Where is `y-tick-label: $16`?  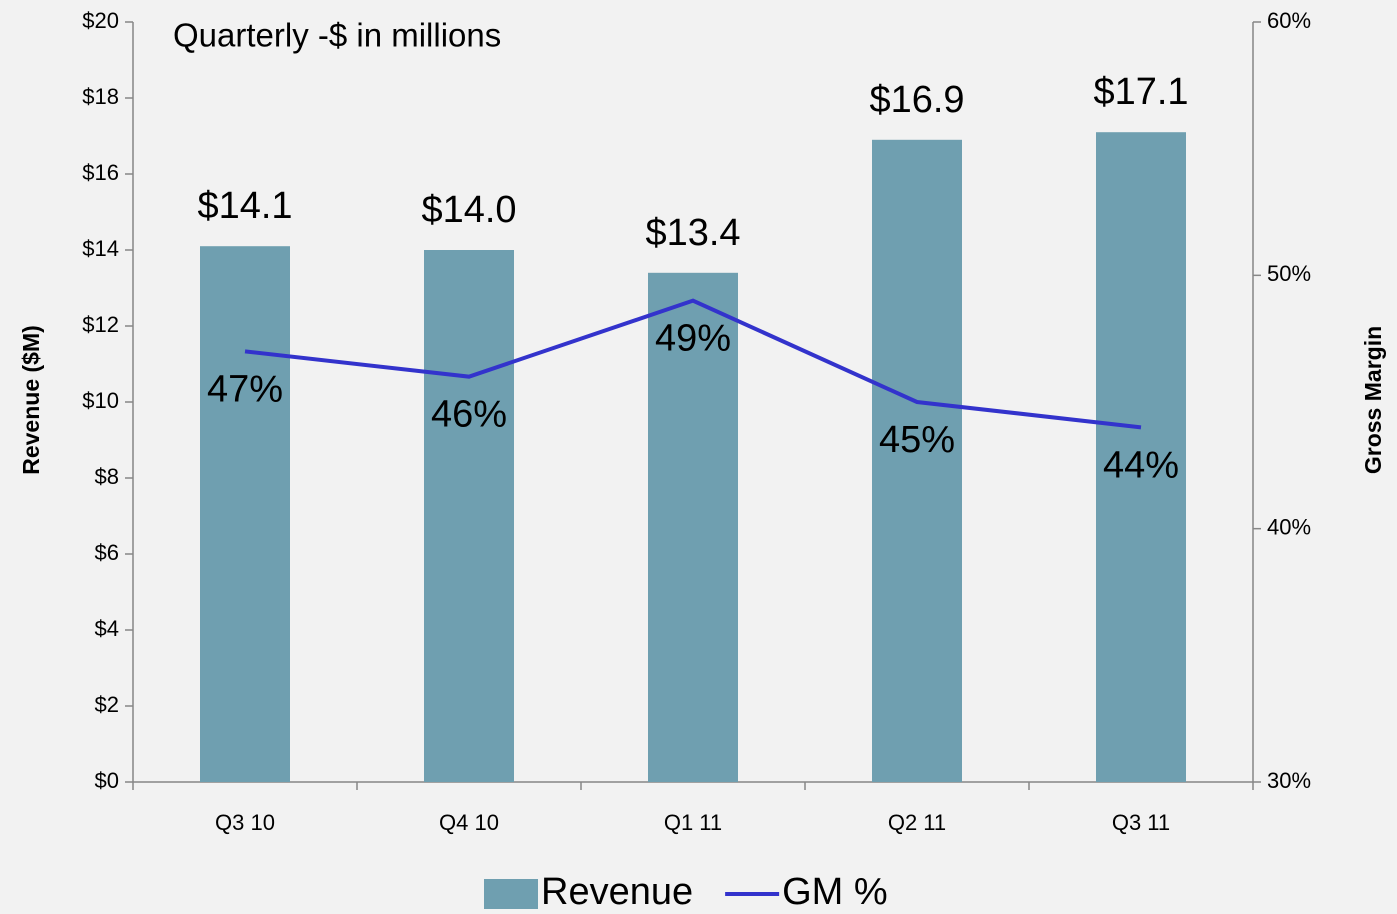
y-tick-label: $16 is located at coordinates (100, 172).